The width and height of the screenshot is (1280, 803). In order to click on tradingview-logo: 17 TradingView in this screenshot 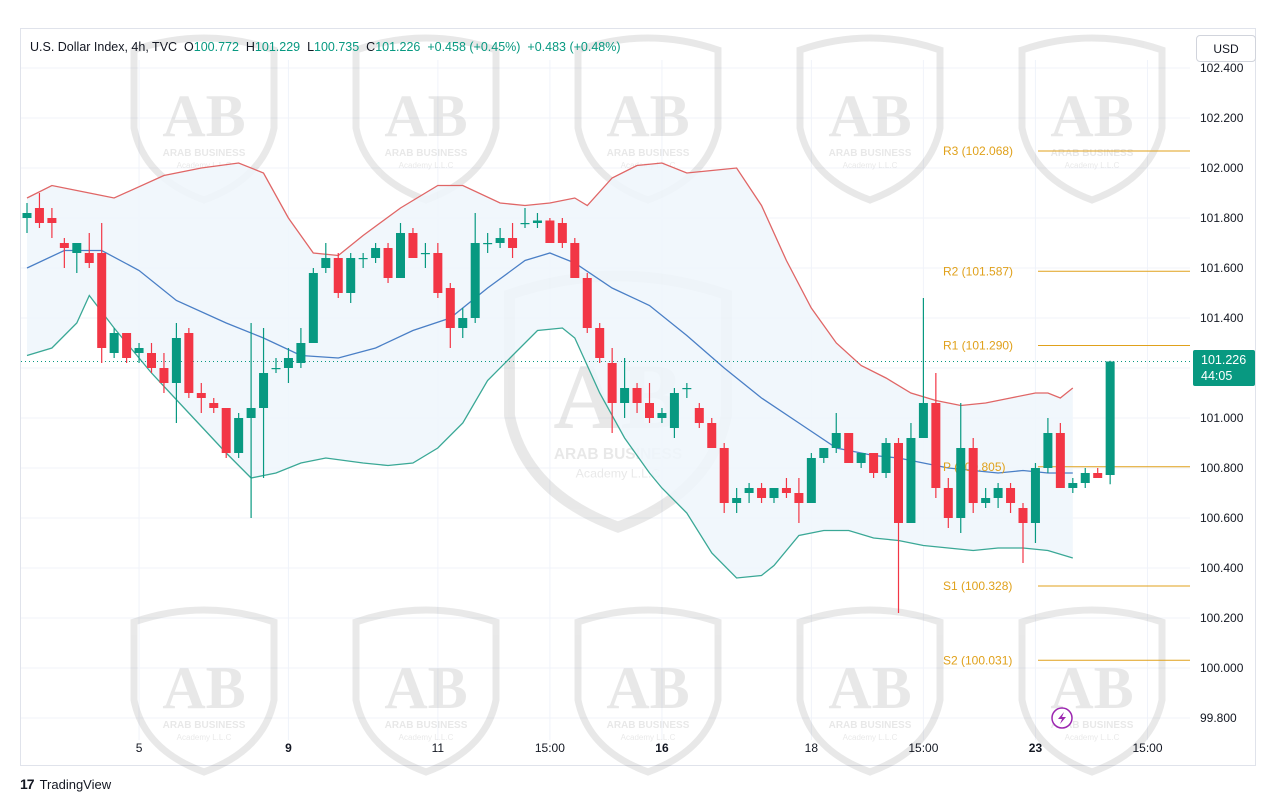, I will do `click(65, 784)`.